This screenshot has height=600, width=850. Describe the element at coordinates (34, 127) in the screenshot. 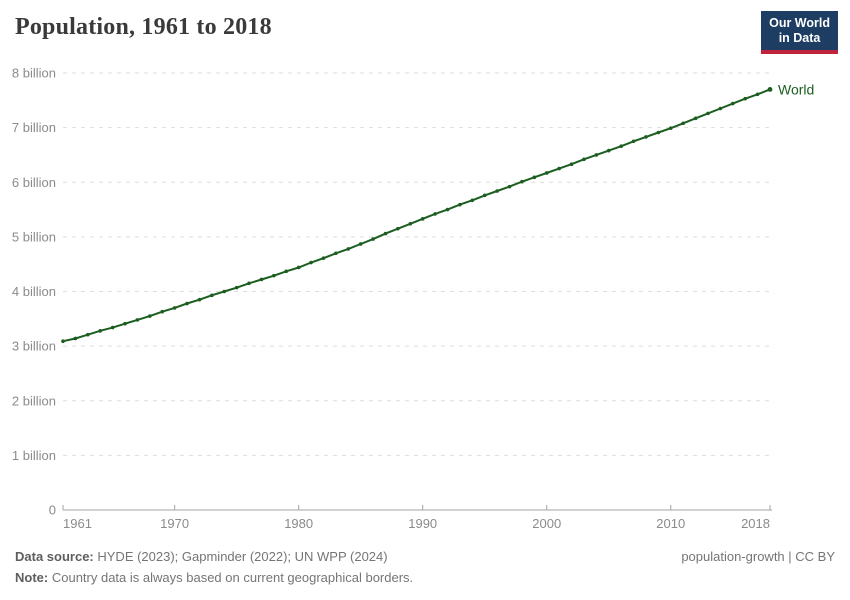

I see `y-axis-label: 7 billion` at that location.